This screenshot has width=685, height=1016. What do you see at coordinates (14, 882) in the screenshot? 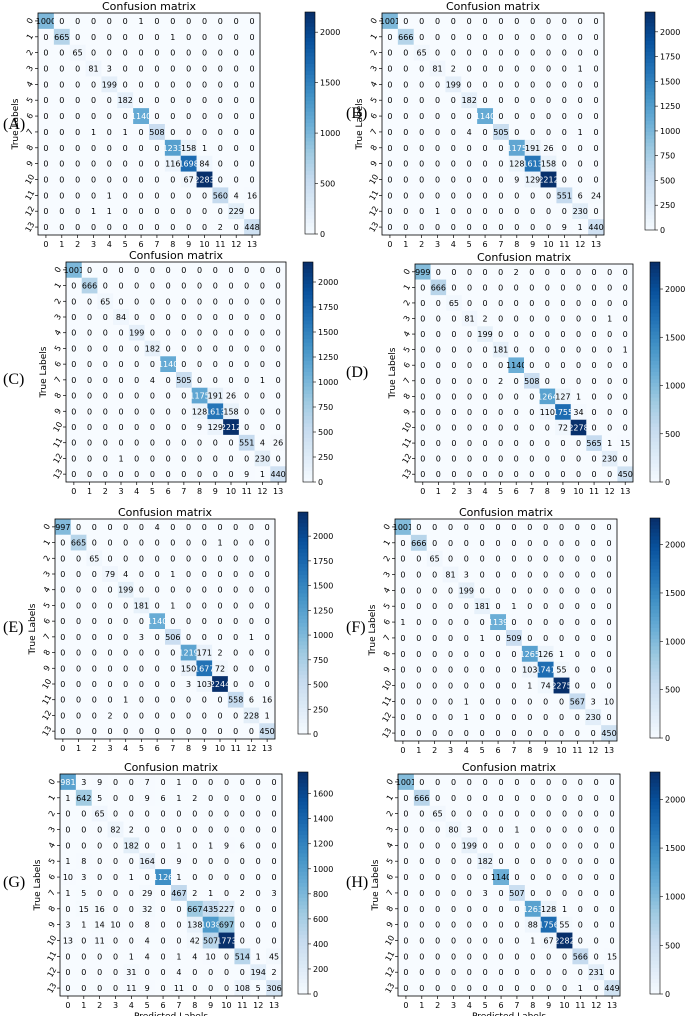
I see `panel-label: (G)` at bounding box center [14, 882].